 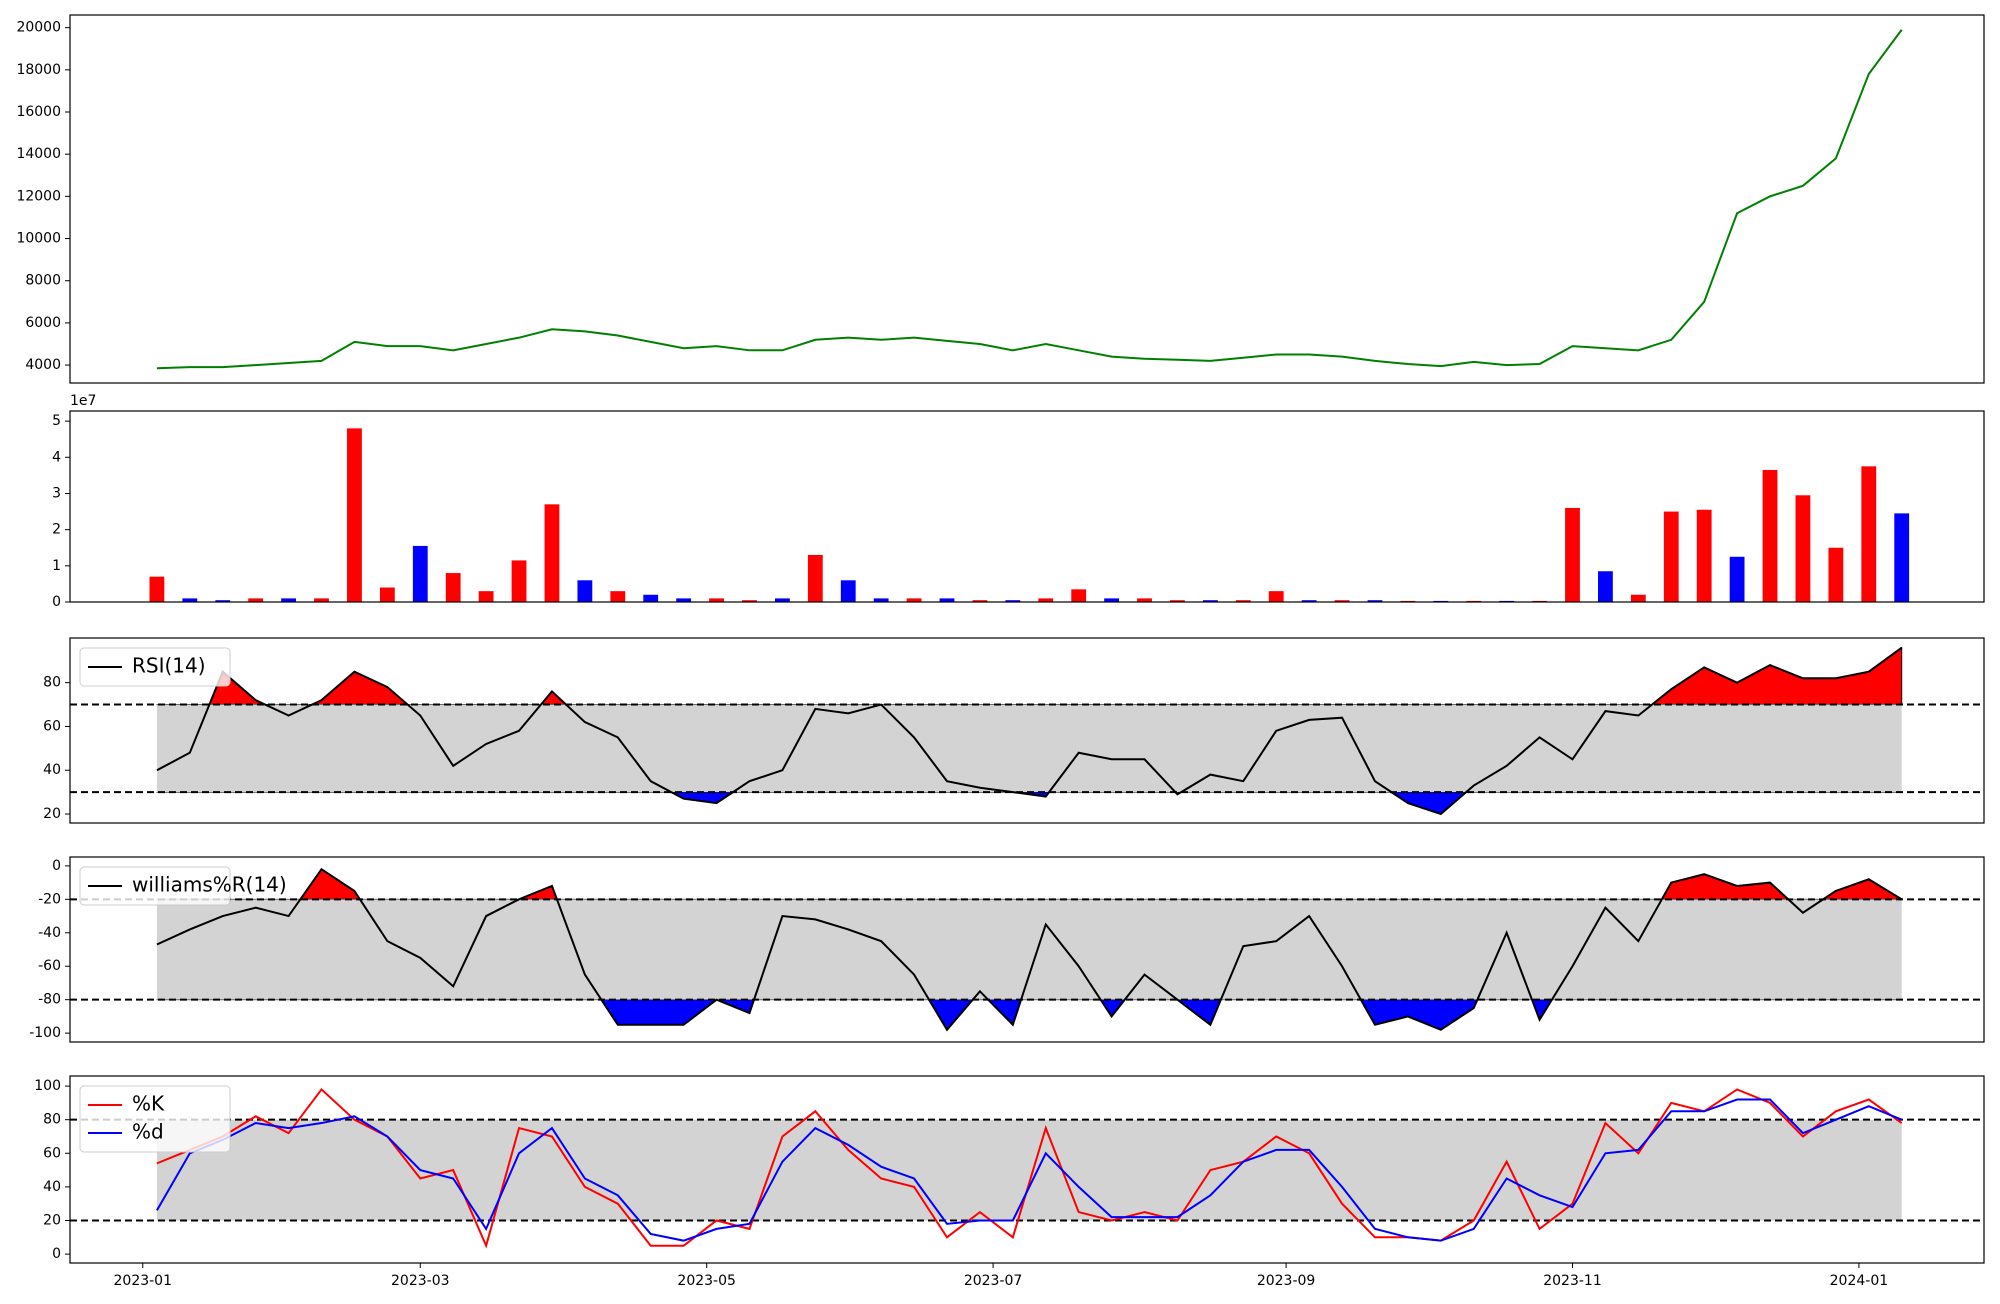 What do you see at coordinates (1859, 1281) in the screenshot?
I see `x-tick-label: 2024-01` at bounding box center [1859, 1281].